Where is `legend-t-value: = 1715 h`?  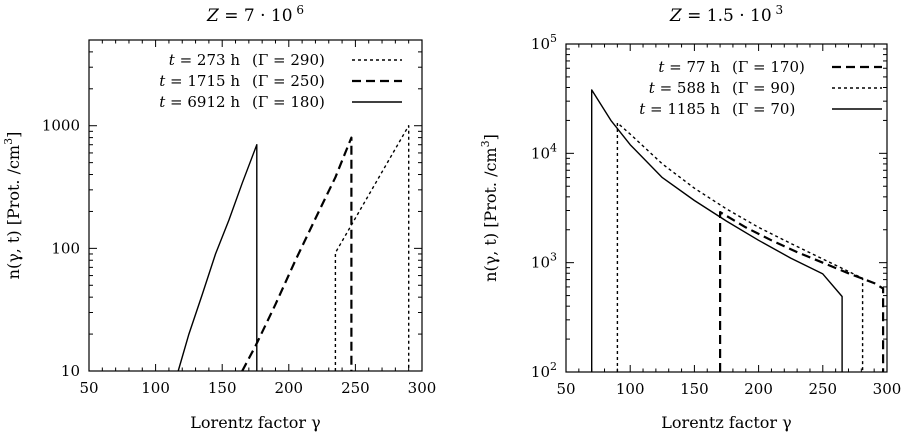
legend-t-value: = 1715 h is located at coordinates (202, 81).